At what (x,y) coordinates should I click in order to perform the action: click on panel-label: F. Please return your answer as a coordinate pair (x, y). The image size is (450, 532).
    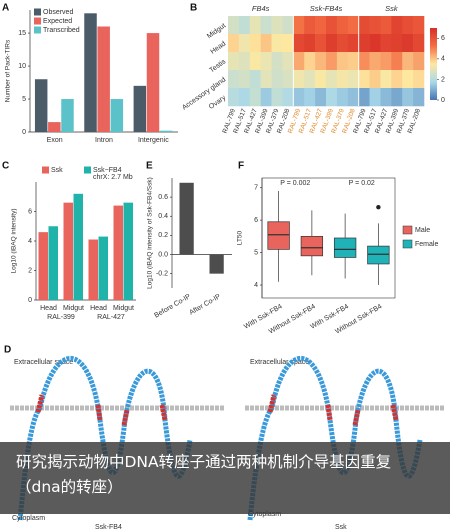
    Looking at the image, I should click on (241, 166).